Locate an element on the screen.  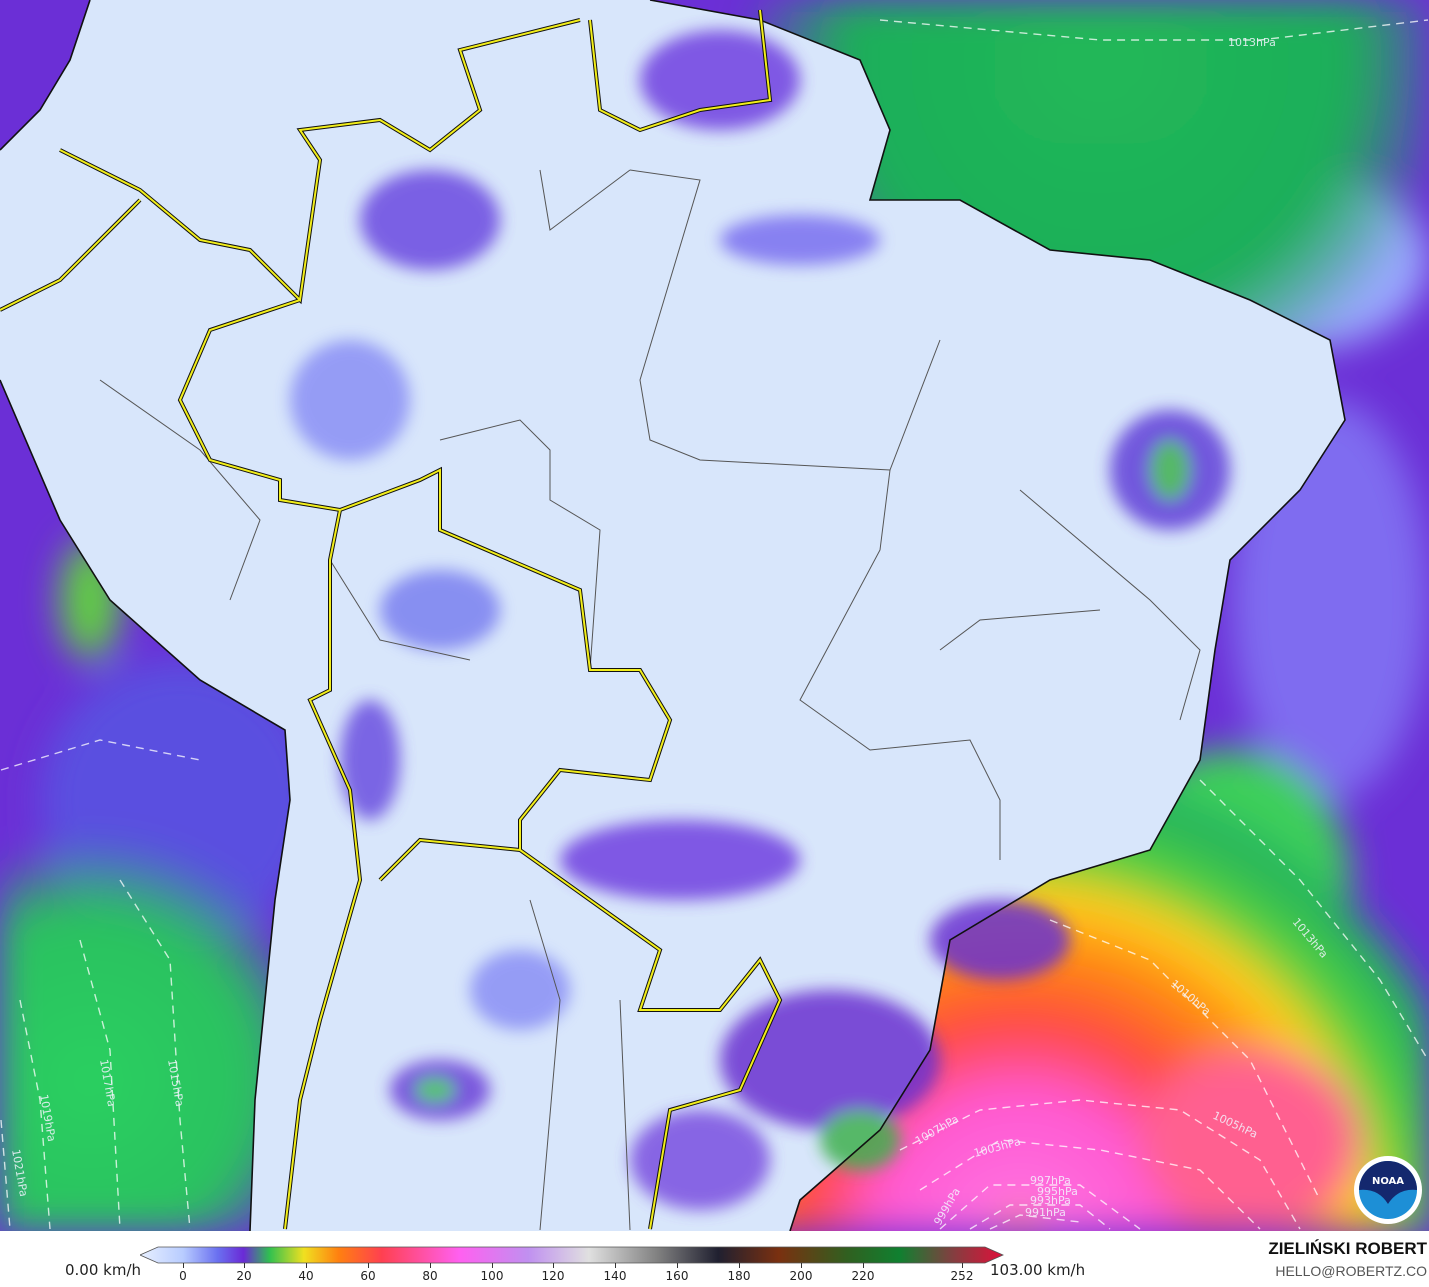
author-name: ZIELIŃSKI ROBERT is located at coordinates (1347, 1248).